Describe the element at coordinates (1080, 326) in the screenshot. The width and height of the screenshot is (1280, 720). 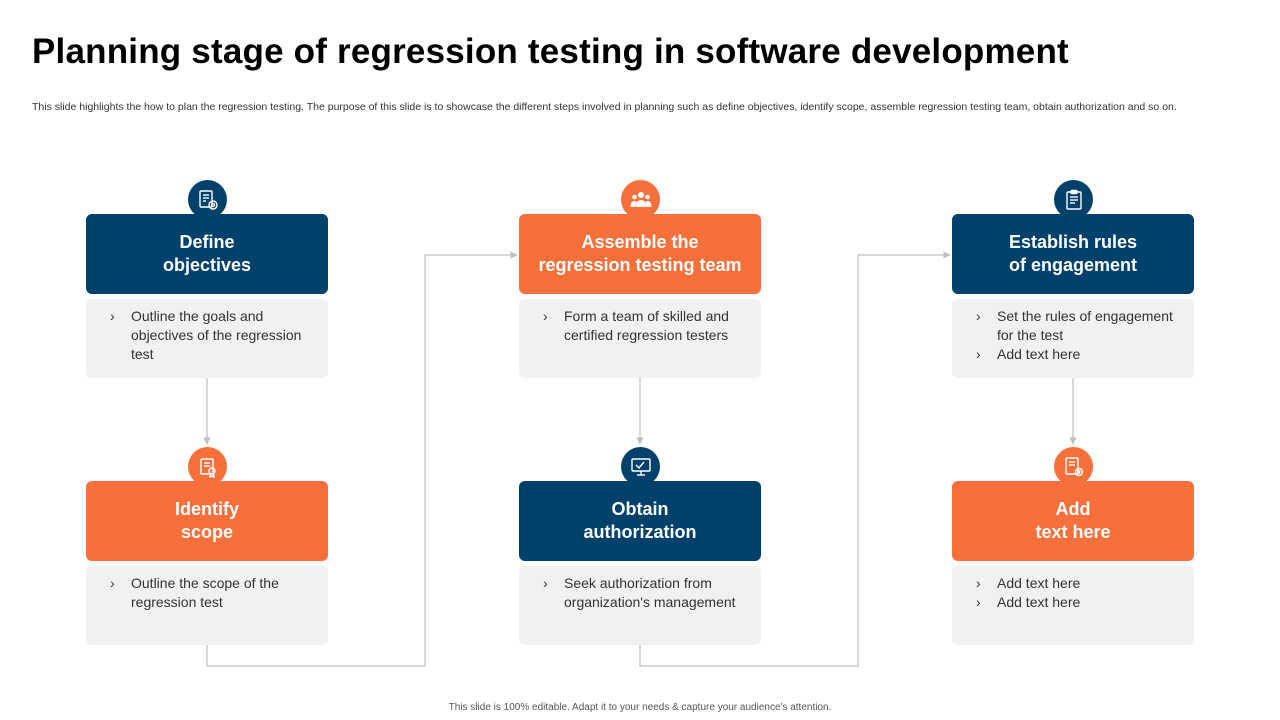
I see `step-bullet: Set the rules of engagement for the test` at that location.